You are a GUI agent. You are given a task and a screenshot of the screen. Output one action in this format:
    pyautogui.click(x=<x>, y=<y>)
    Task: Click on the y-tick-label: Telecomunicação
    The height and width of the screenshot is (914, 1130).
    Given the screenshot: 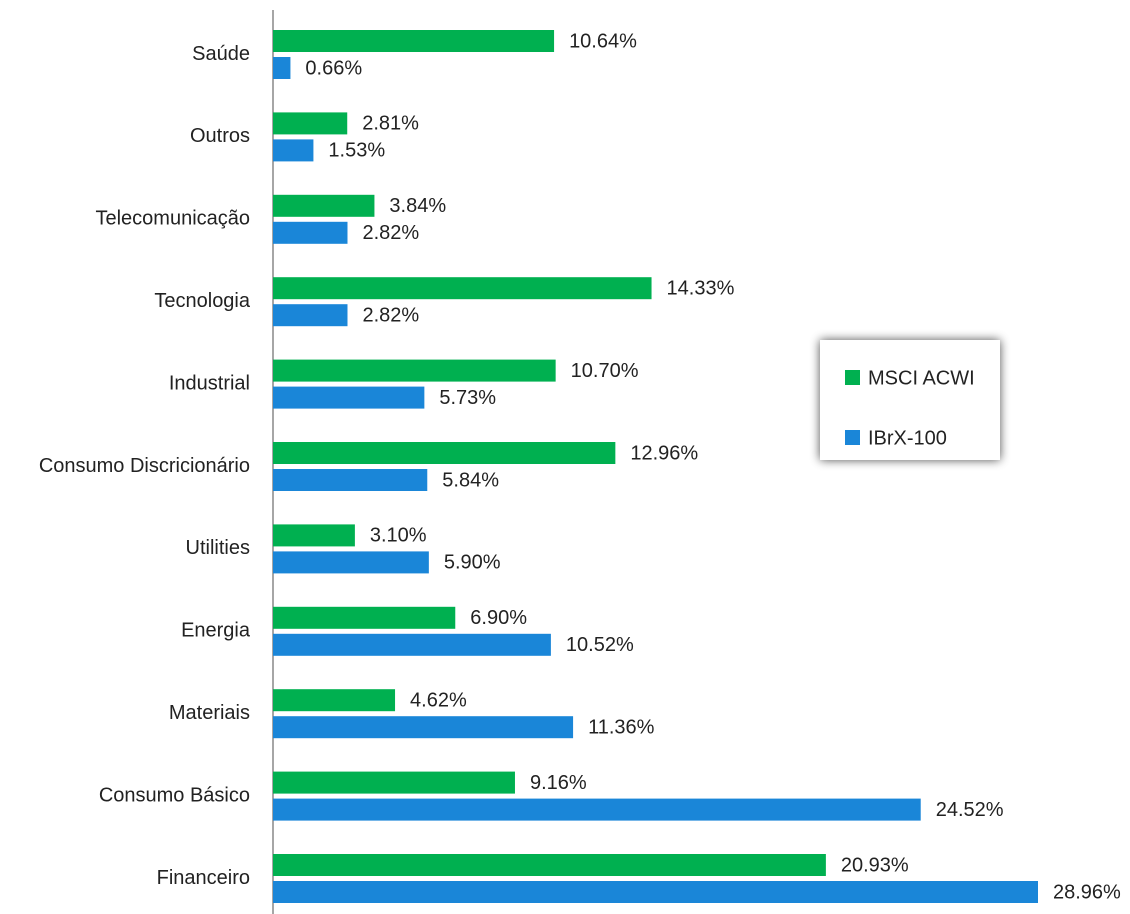 What is the action you would take?
    pyautogui.click(x=172, y=219)
    